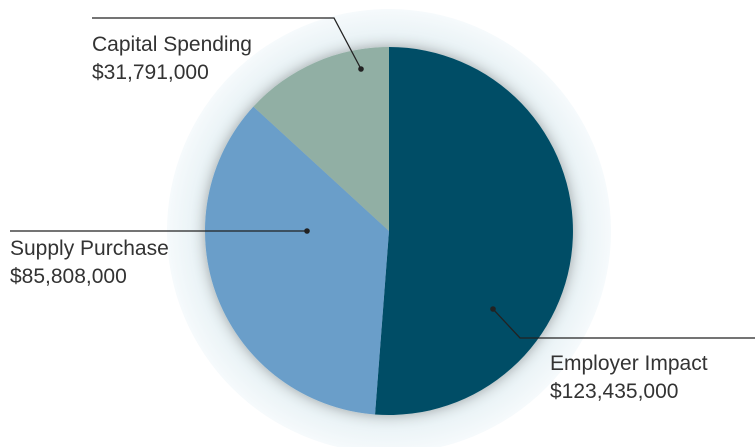  I want to click on slice-value-capital-spending: $31,791,000, so click(150, 72).